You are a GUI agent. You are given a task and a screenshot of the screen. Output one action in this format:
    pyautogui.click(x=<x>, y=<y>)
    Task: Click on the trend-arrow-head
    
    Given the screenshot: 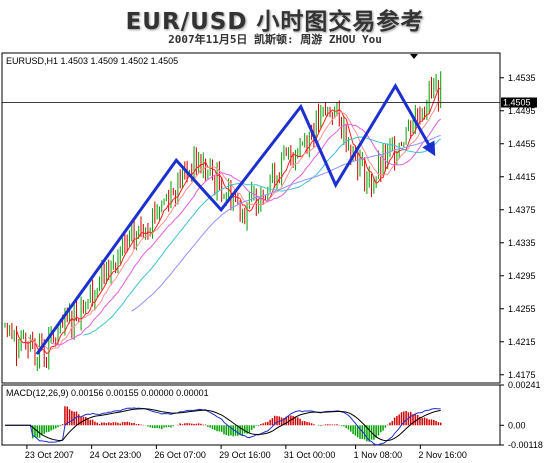 What is the action you would take?
    pyautogui.click(x=429, y=148)
    